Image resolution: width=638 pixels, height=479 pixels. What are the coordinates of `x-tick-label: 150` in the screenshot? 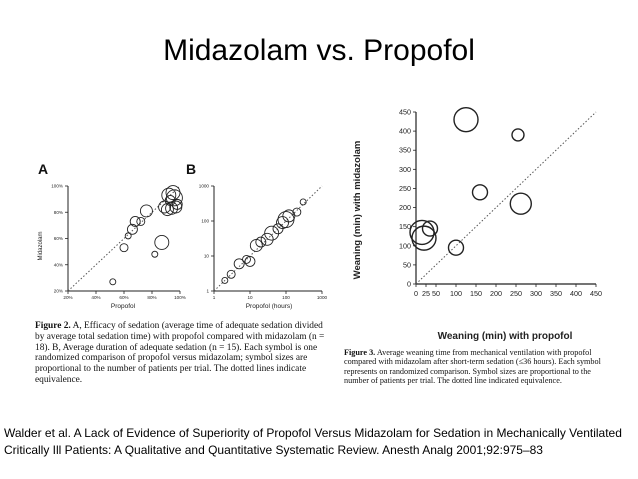 It's located at (476, 293).